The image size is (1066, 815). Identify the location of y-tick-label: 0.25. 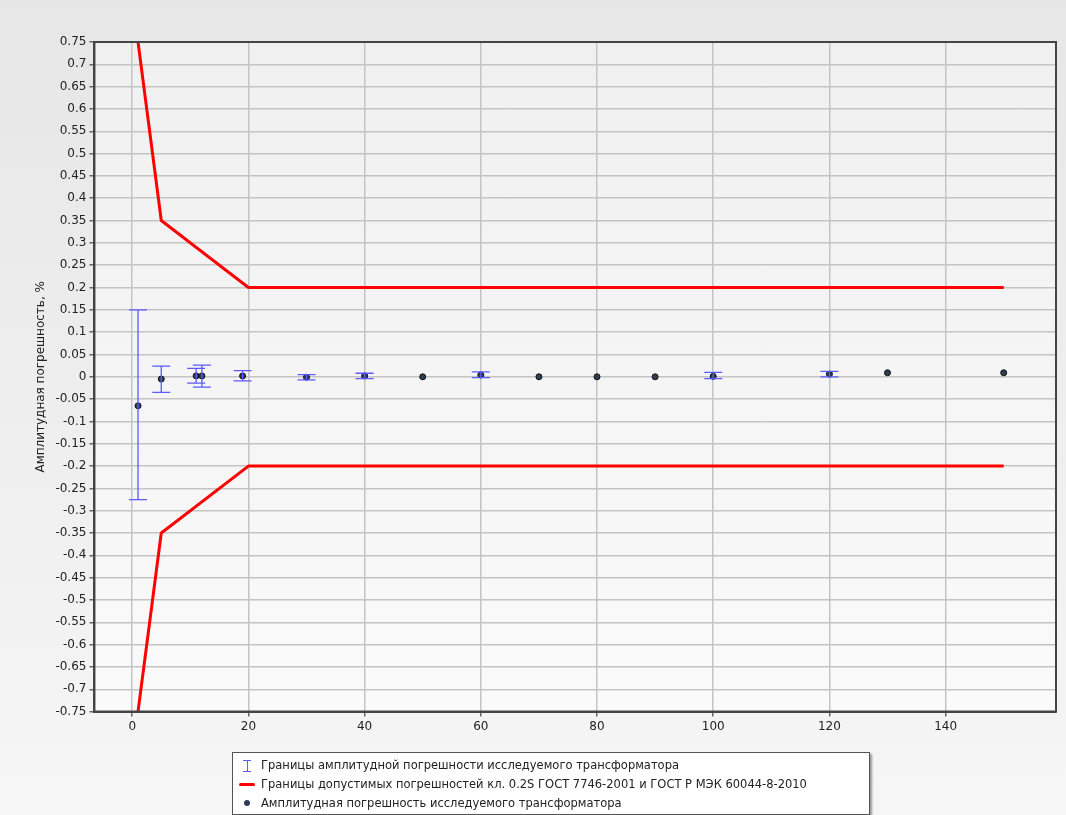
(73, 264).